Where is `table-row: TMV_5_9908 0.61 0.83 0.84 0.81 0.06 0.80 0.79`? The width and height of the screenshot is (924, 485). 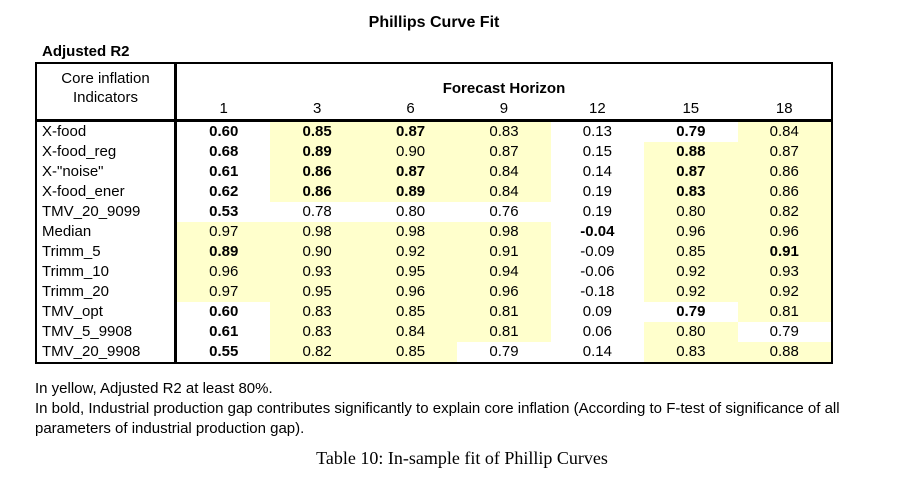 table-row: TMV_5_9908 0.61 0.83 0.84 0.81 0.06 0.80 0.79 is located at coordinates (434, 332).